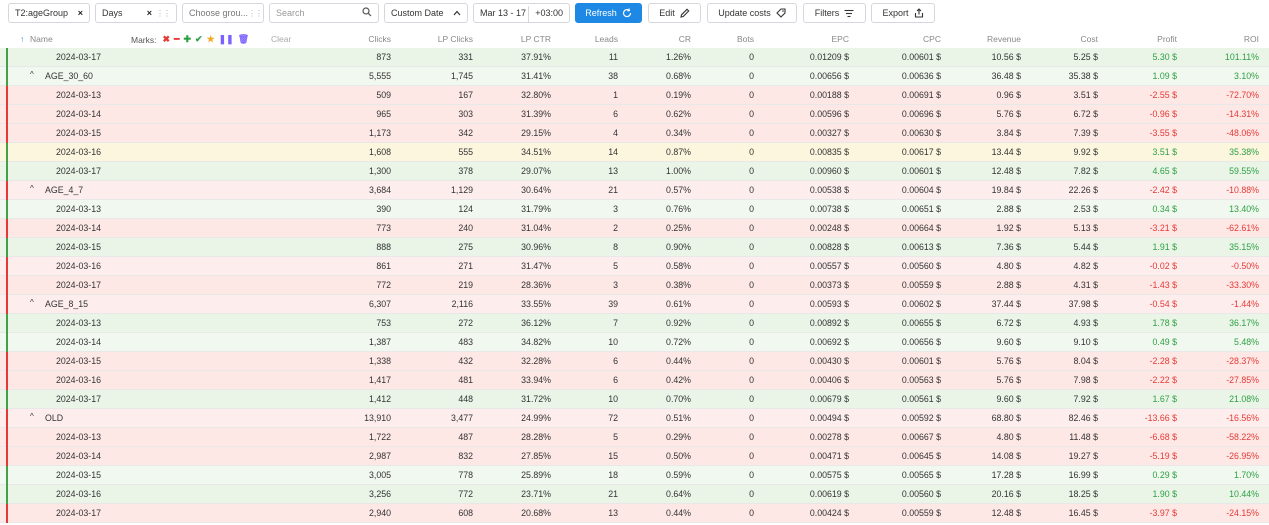 The width and height of the screenshot is (1269, 525). What do you see at coordinates (67, 304) in the screenshot?
I see `group-name: AGE_8_15` at bounding box center [67, 304].